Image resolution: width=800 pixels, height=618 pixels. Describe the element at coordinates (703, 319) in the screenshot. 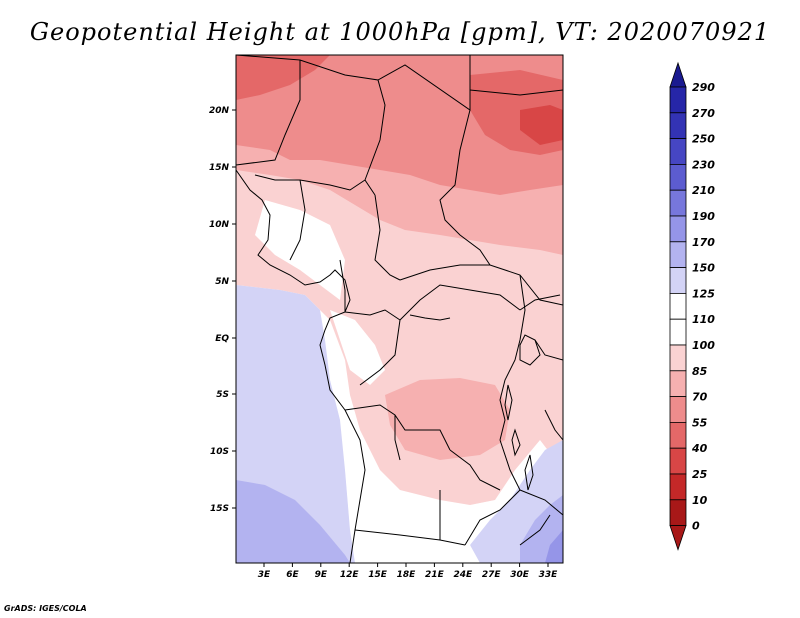

I see `colorbar-label: 110` at that location.